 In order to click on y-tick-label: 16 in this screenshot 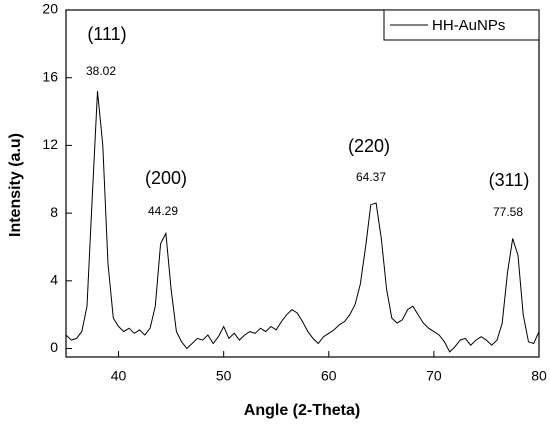, I will do `click(50, 76)`.